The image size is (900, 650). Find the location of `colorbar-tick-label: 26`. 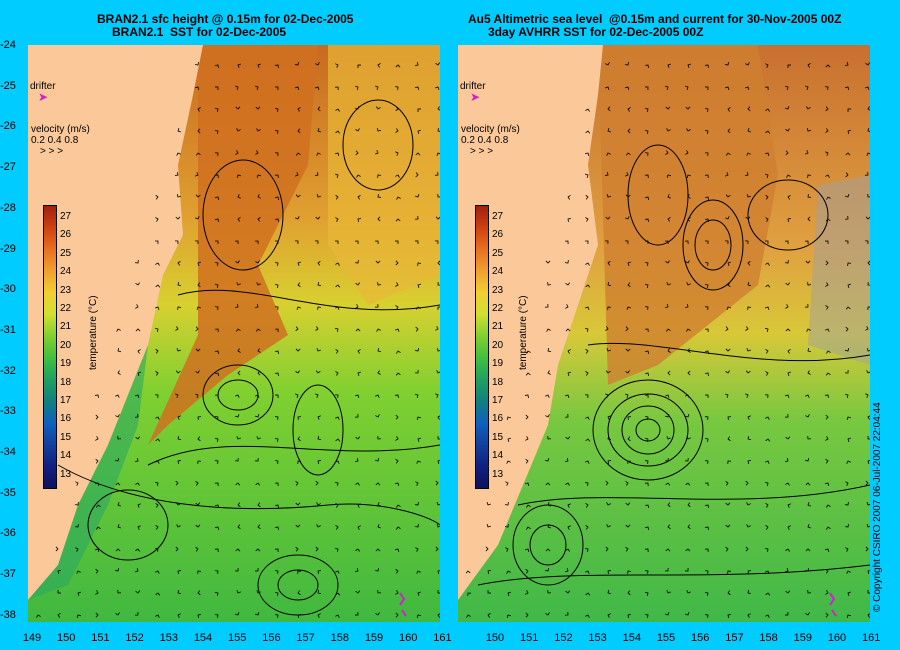

colorbar-tick-label: 26 is located at coordinates (66, 235).